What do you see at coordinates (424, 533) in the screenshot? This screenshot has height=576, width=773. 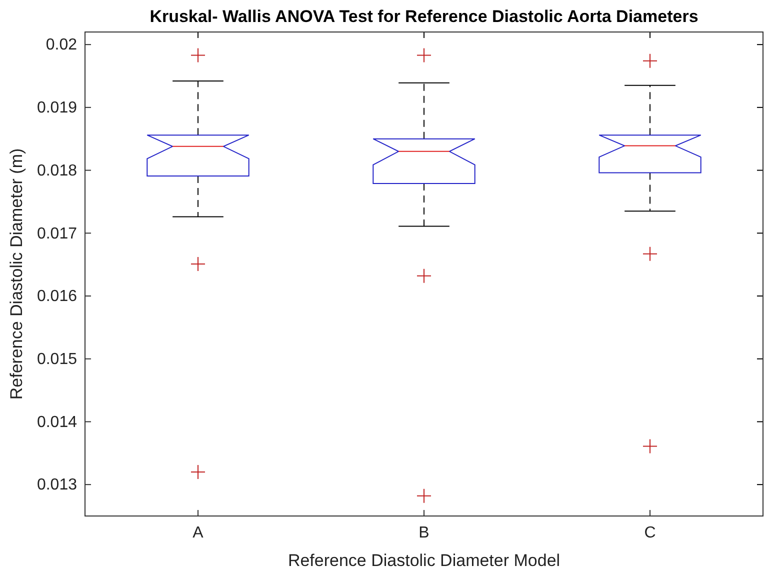 I see `x-tick-label: B` at bounding box center [424, 533].